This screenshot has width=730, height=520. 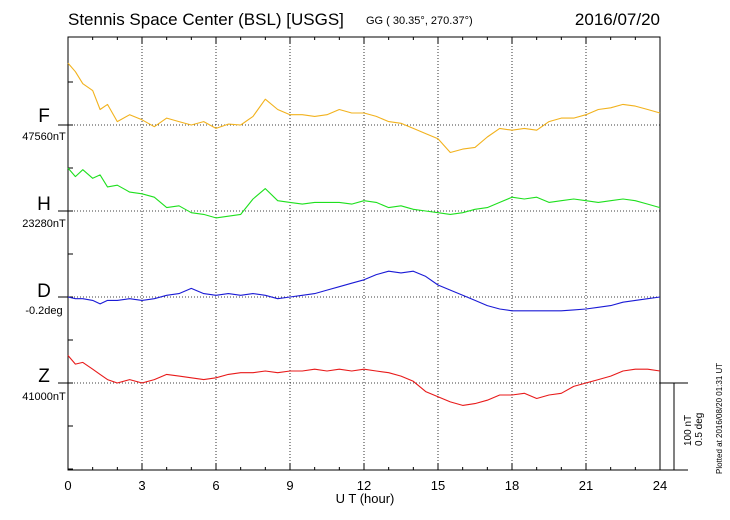 I want to click on channel-baseline-z: 41000nT, so click(x=44, y=397).